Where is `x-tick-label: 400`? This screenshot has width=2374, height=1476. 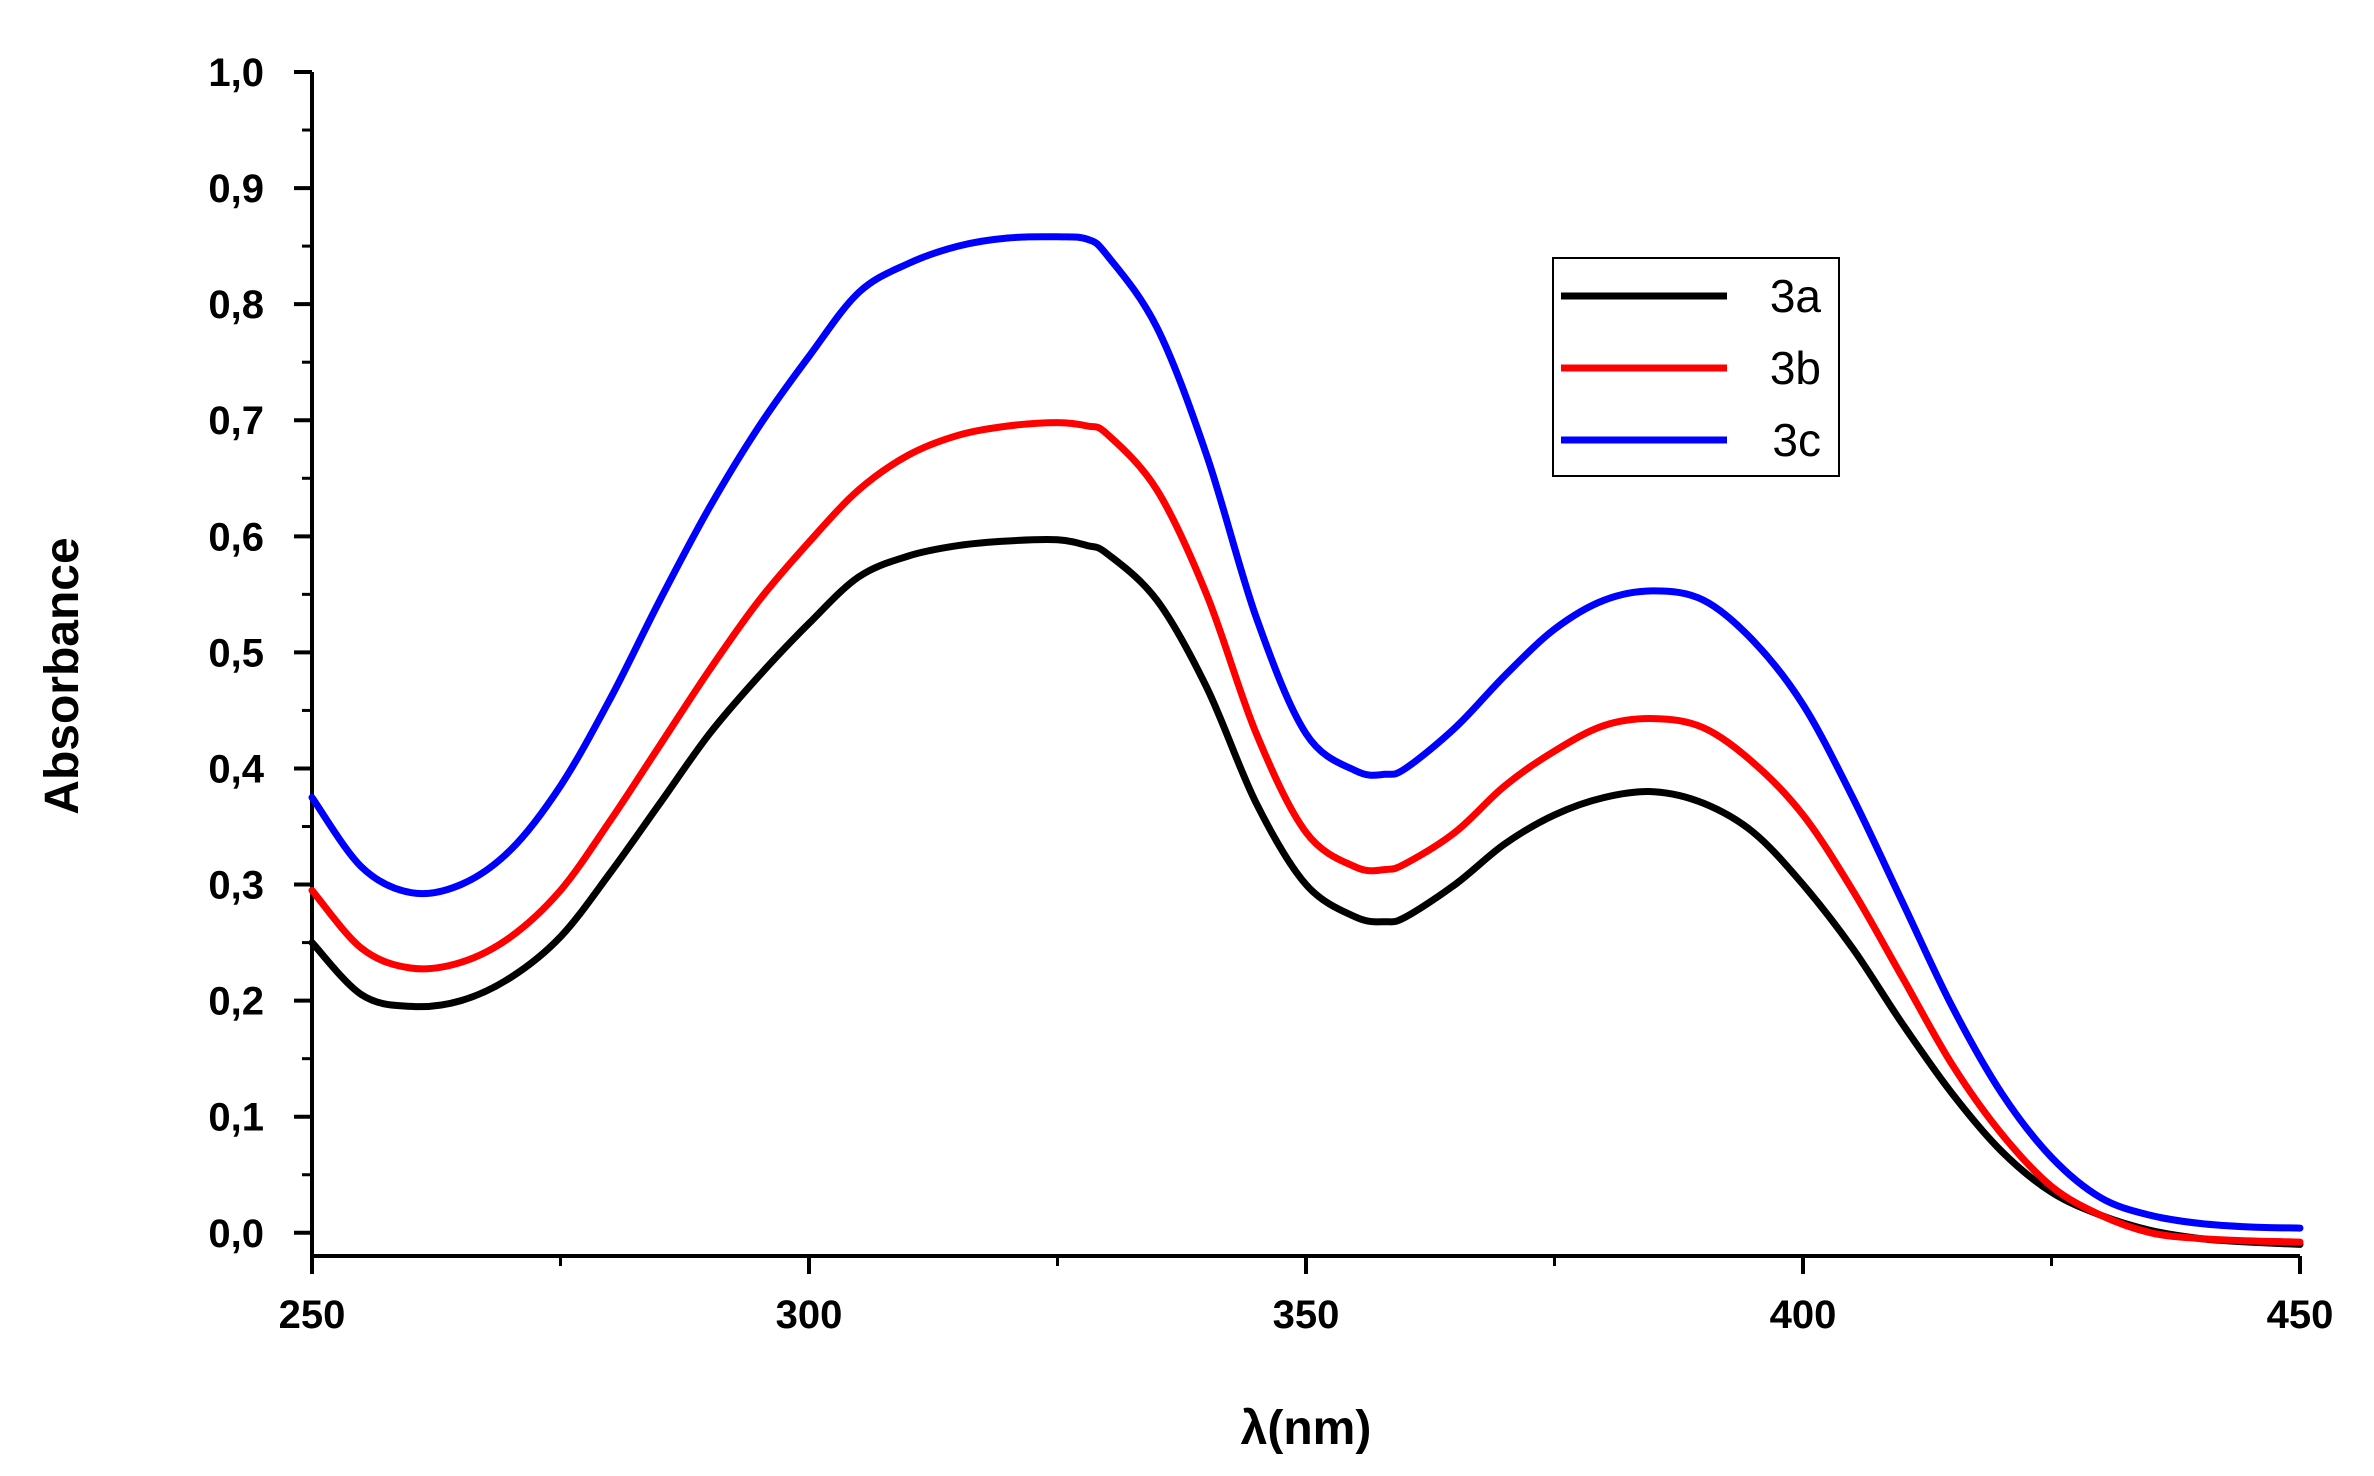 x-tick-label: 400 is located at coordinates (1803, 1315).